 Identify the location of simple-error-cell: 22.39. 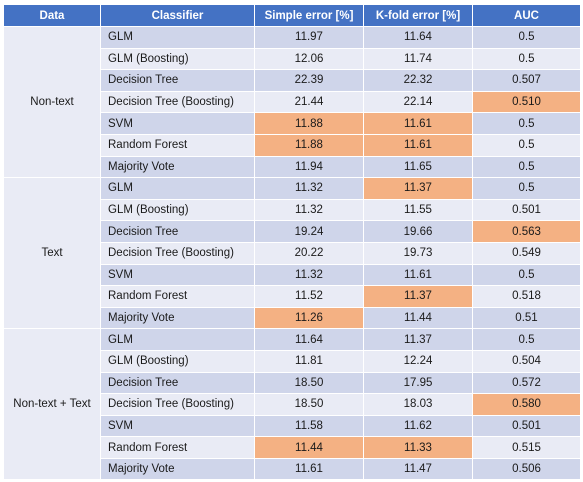
(309, 80).